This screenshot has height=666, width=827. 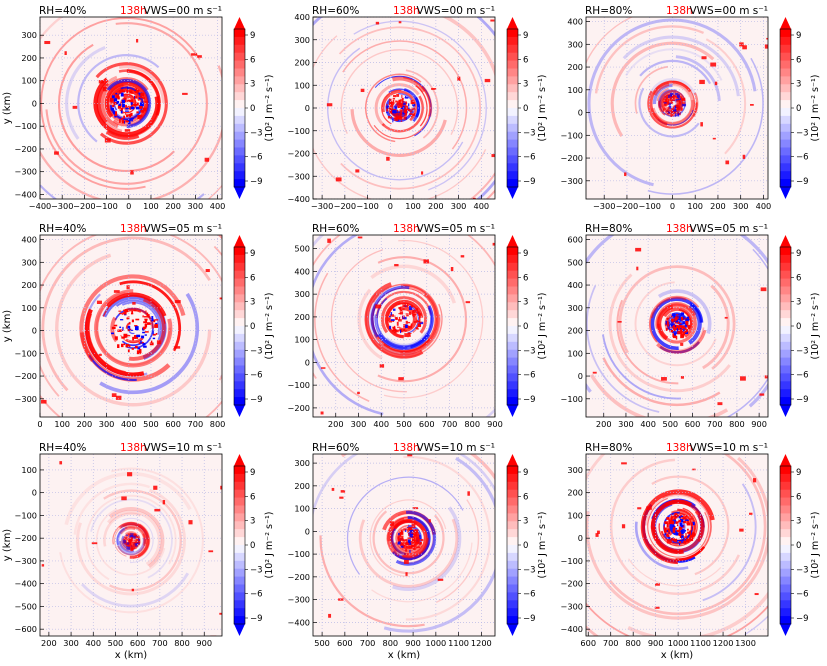 I want to click on colorbar-tick-label: −6, so click(x=802, y=376).